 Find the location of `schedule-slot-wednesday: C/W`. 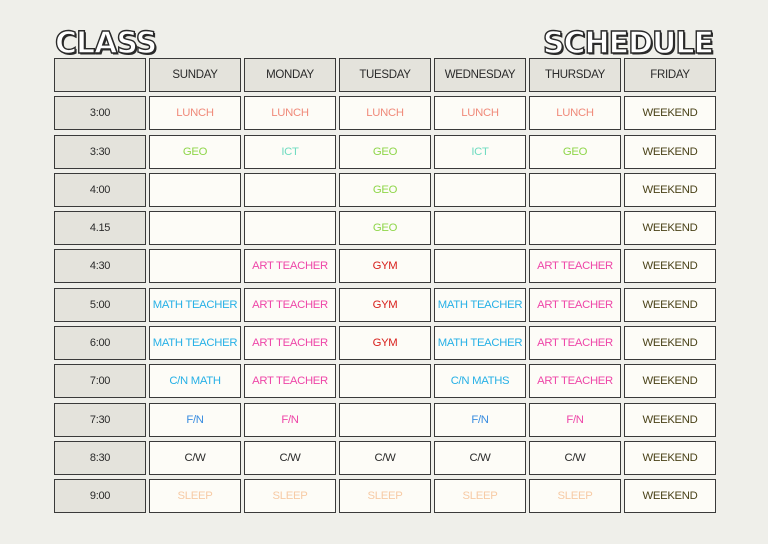

schedule-slot-wednesday: C/W is located at coordinates (480, 457).